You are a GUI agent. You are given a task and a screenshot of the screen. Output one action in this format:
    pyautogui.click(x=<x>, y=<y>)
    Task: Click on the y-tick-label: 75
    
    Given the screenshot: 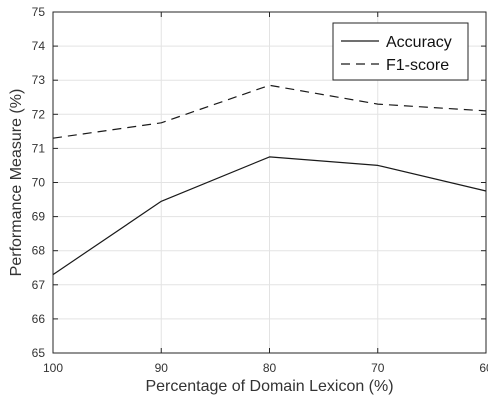 What is the action you would take?
    pyautogui.click(x=39, y=12)
    